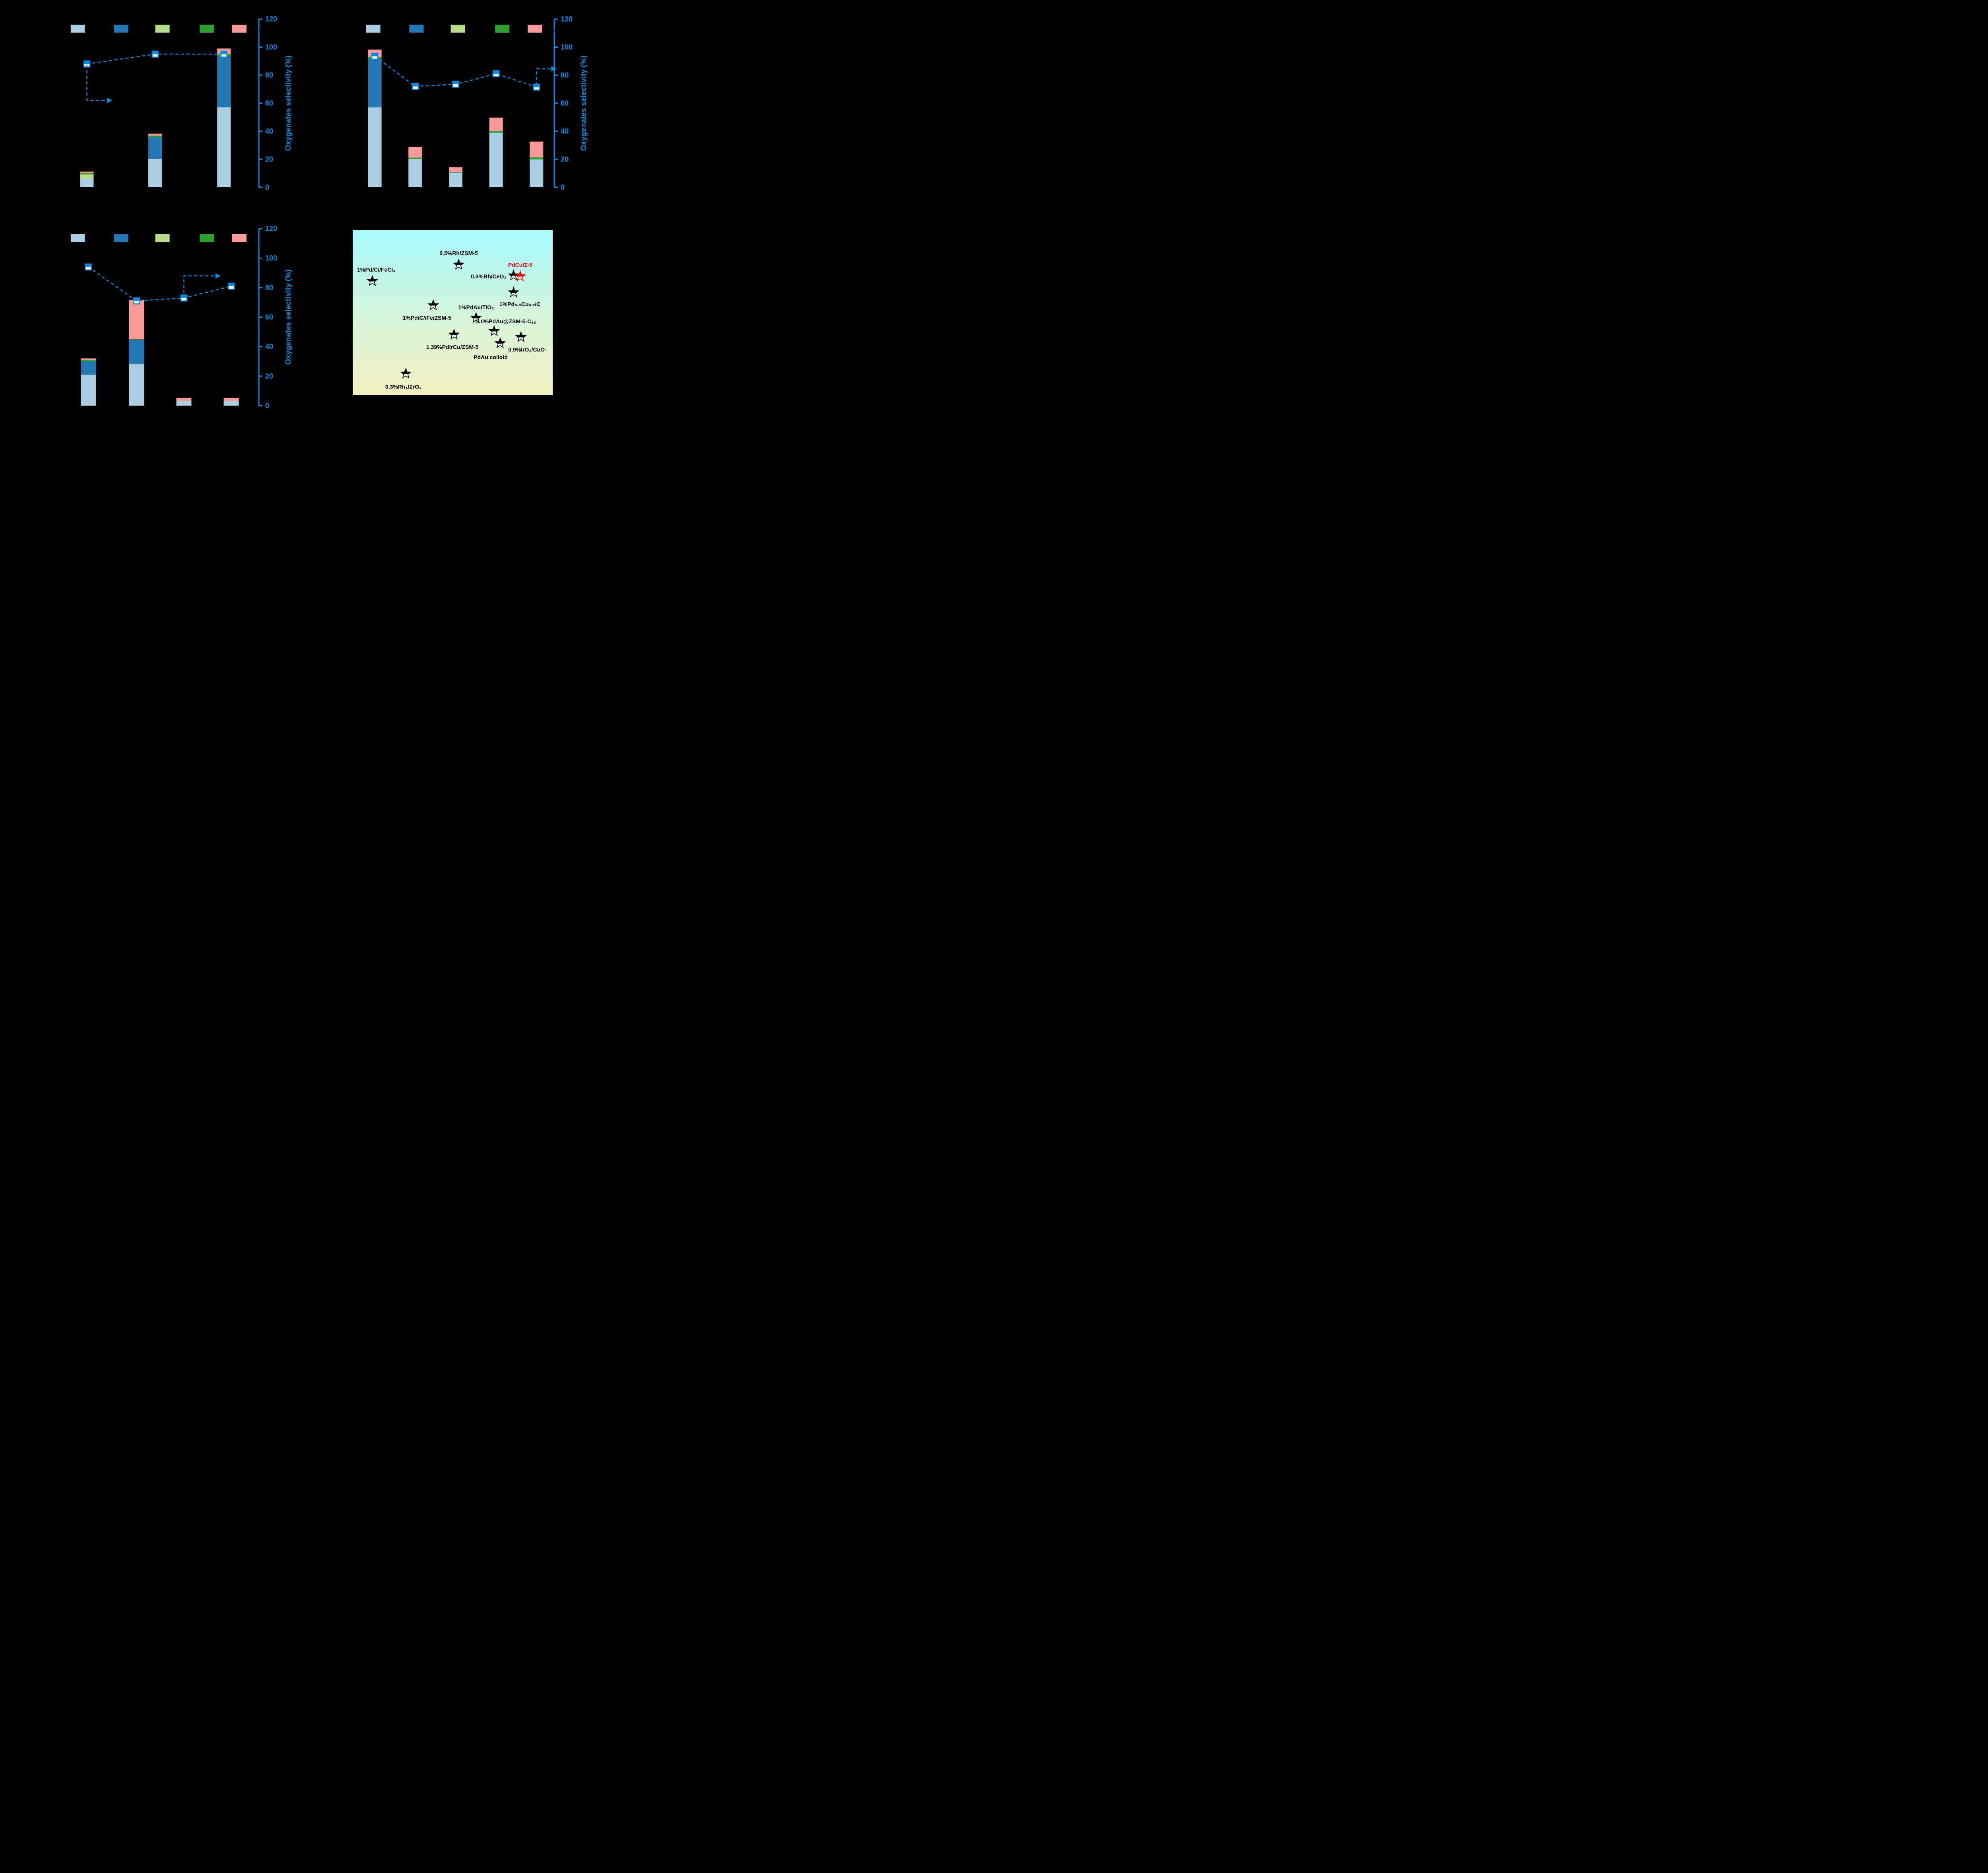  Describe the element at coordinates (346, 363) in the screenshot. I see `left-axis-tick-label: 1` at that location.